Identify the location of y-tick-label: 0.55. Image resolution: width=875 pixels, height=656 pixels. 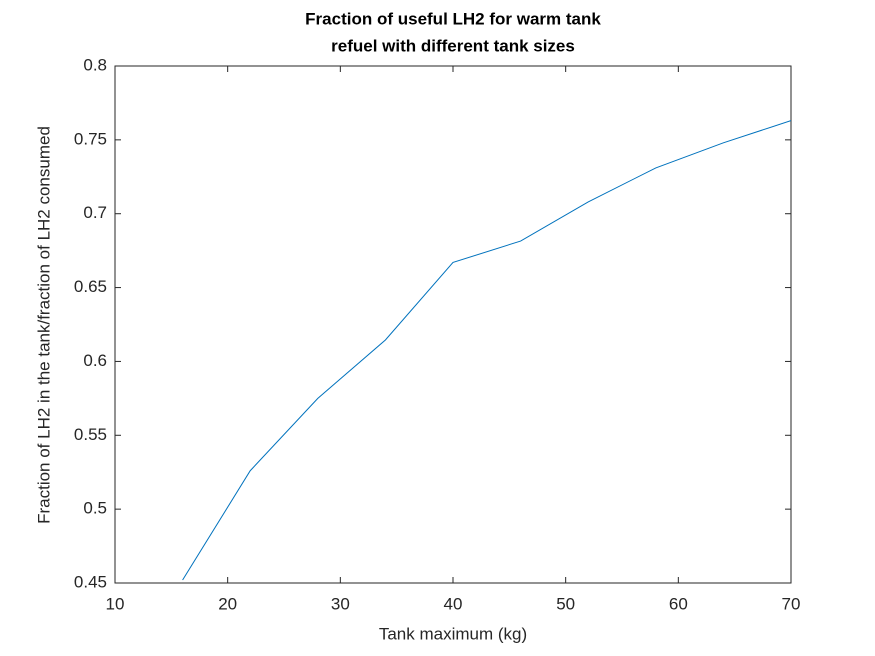
(90, 434).